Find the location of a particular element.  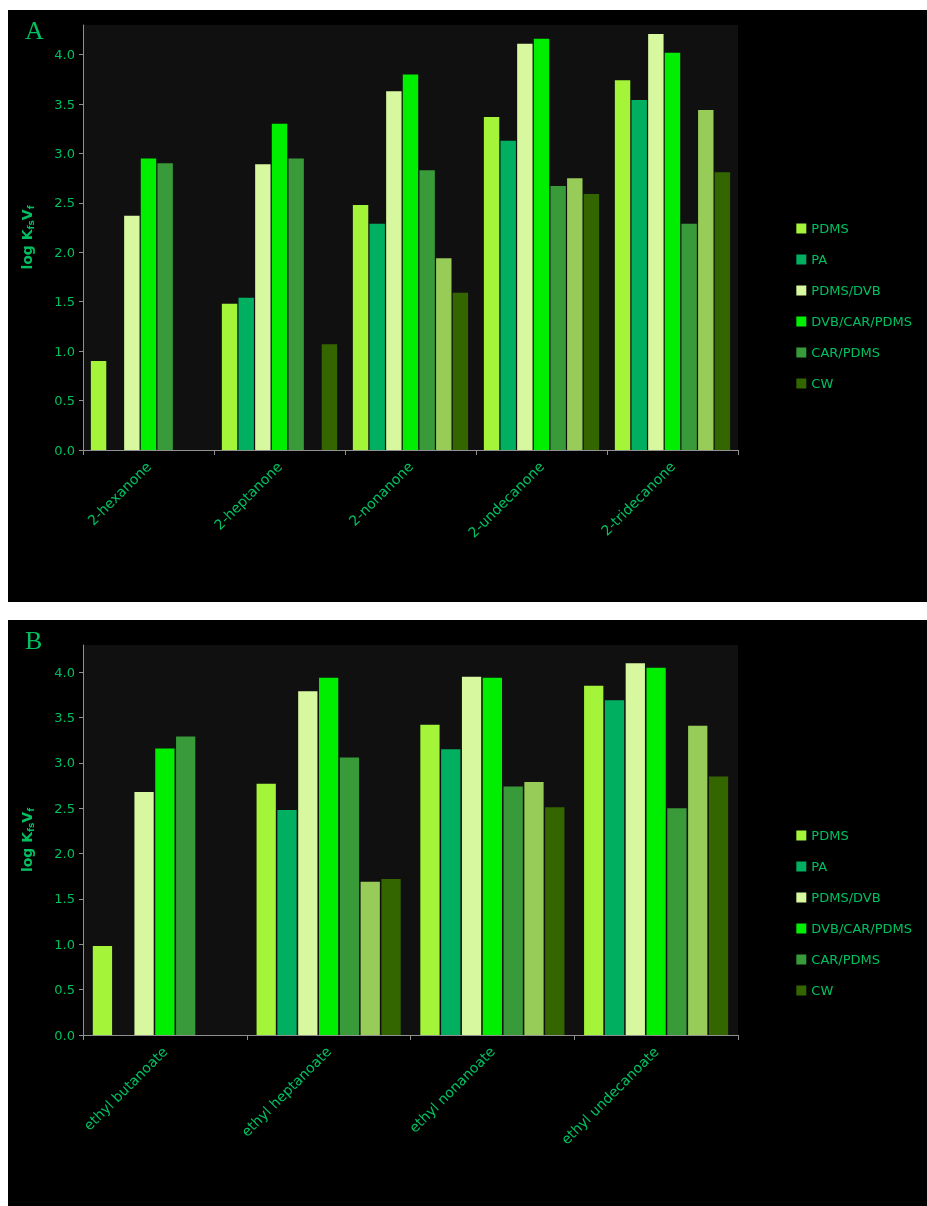

chart-title: B is located at coordinates (34, 640).